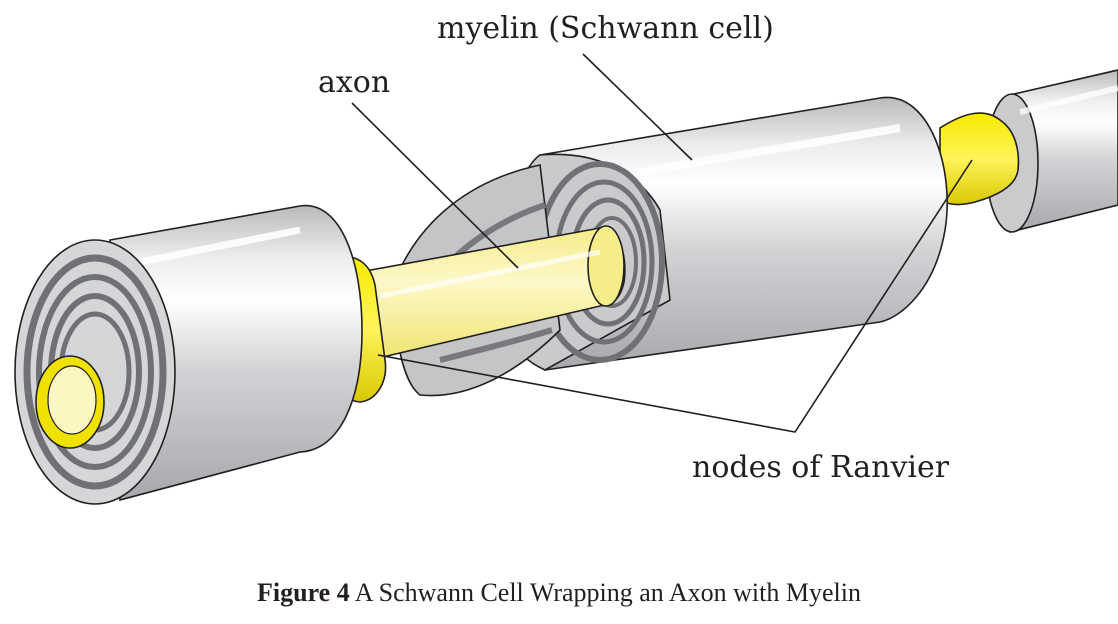 Image resolution: width=1118 pixels, height=624 pixels. What do you see at coordinates (637, 107) in the screenshot?
I see `myelin-leader-line` at bounding box center [637, 107].